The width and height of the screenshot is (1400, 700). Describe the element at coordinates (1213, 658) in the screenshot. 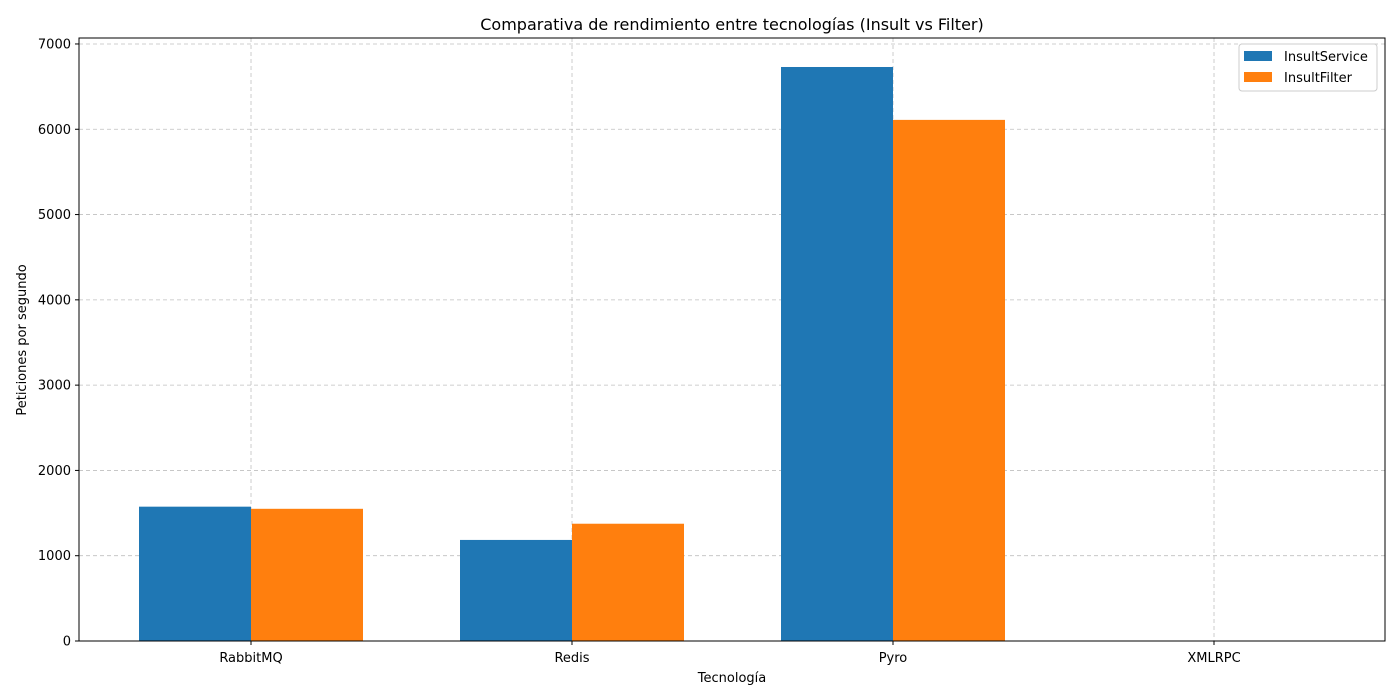

I see `x-tick-label-xmlrpc: XMLRPC` at that location.